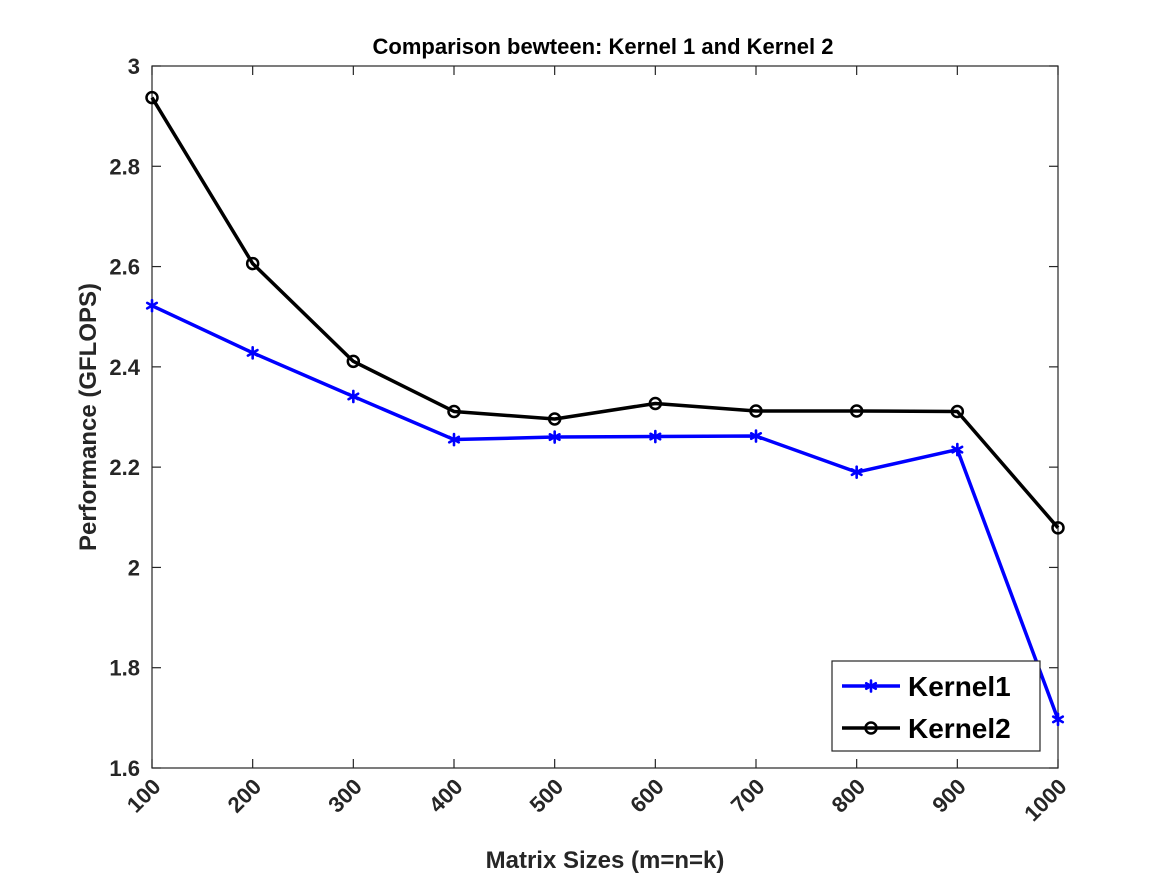  What do you see at coordinates (605, 860) in the screenshot?
I see `x-axis-label: Matrix Sizes (m=n=k)` at bounding box center [605, 860].